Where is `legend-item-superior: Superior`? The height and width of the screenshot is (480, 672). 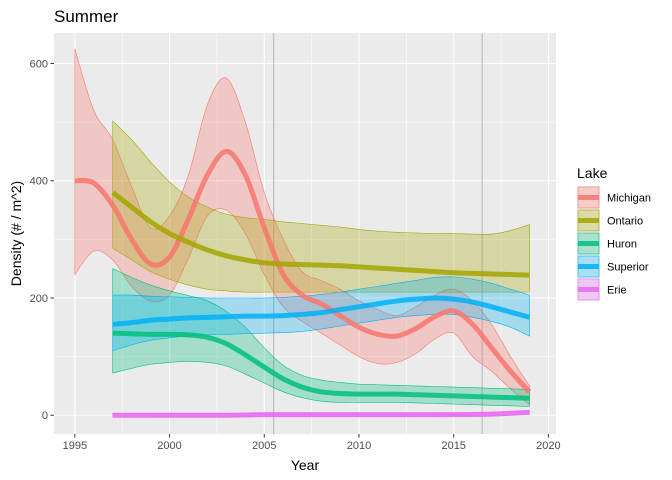 legend-item-superior: Superior is located at coordinates (613, 266).